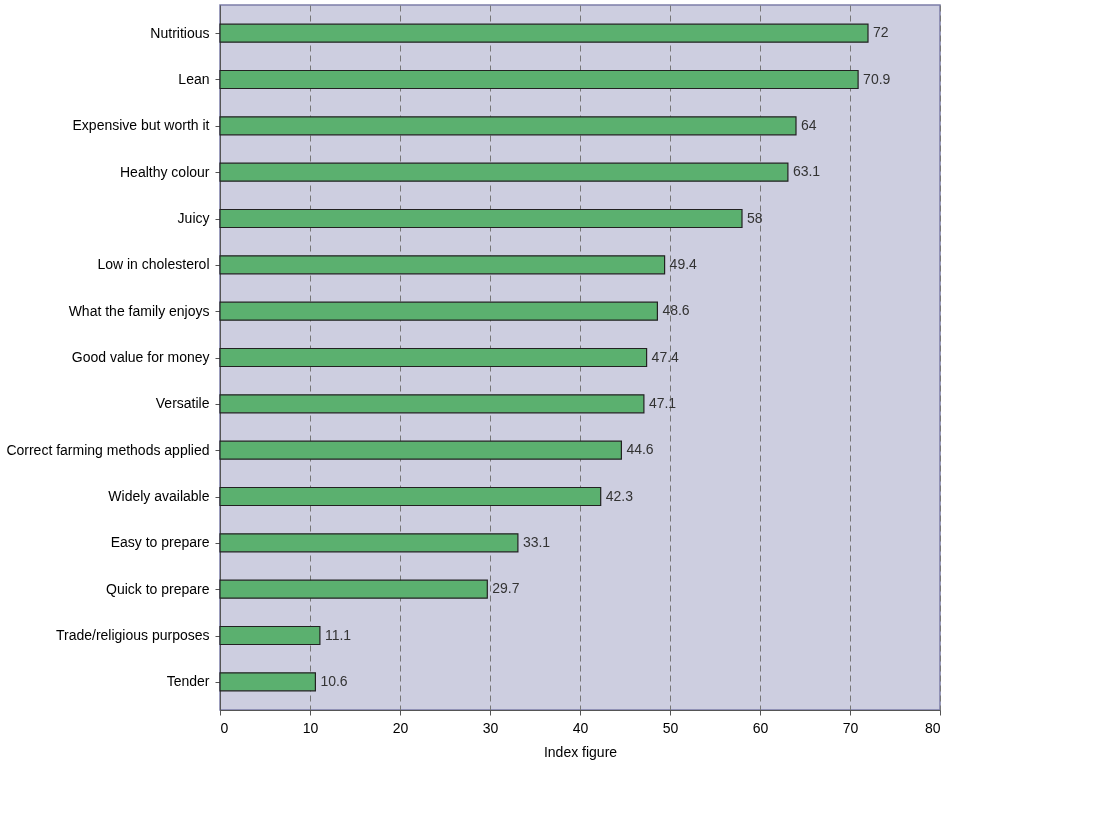  Describe the element at coordinates (640, 449) in the screenshot. I see `data-label: 44.6` at that location.